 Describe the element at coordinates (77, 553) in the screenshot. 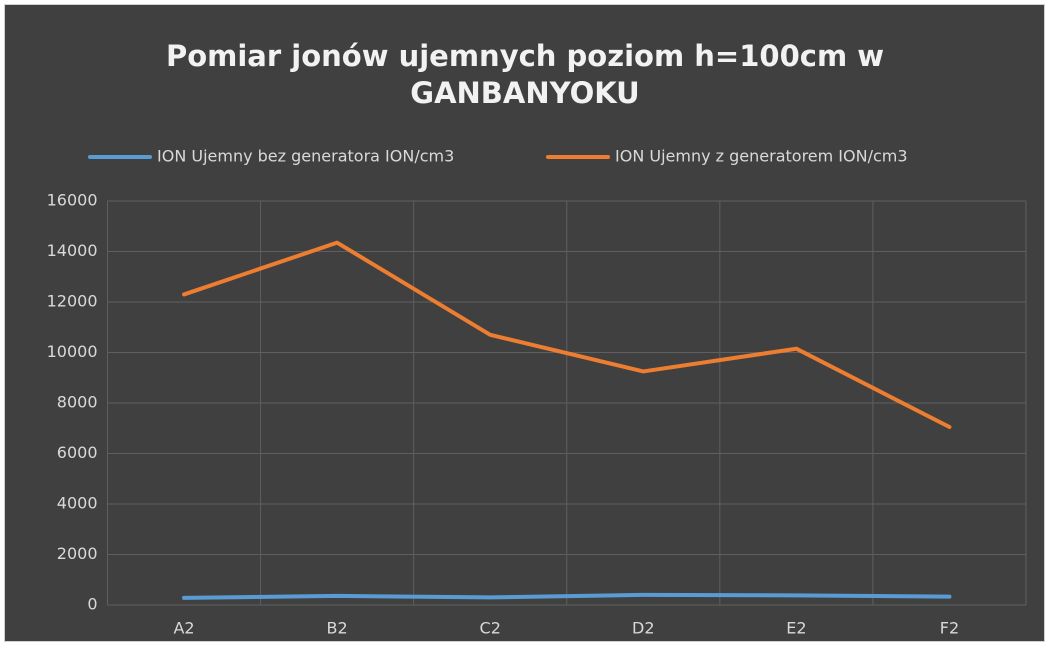

I see `y-tick-label: 2000` at that location.